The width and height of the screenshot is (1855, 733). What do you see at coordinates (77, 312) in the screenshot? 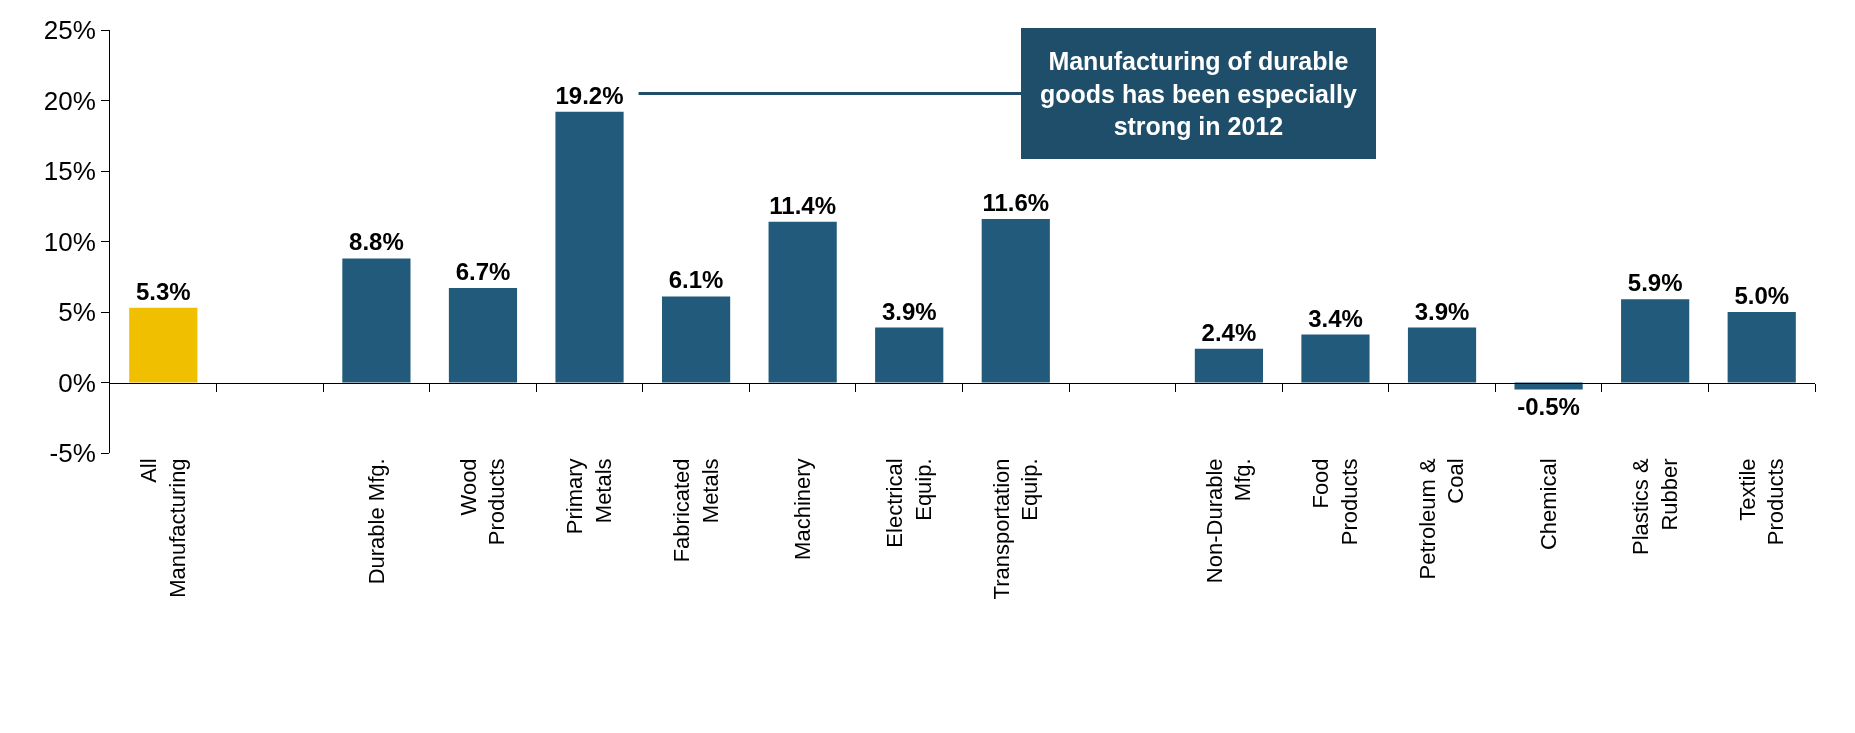
I see `y-tick-label: 5%` at bounding box center [77, 312].